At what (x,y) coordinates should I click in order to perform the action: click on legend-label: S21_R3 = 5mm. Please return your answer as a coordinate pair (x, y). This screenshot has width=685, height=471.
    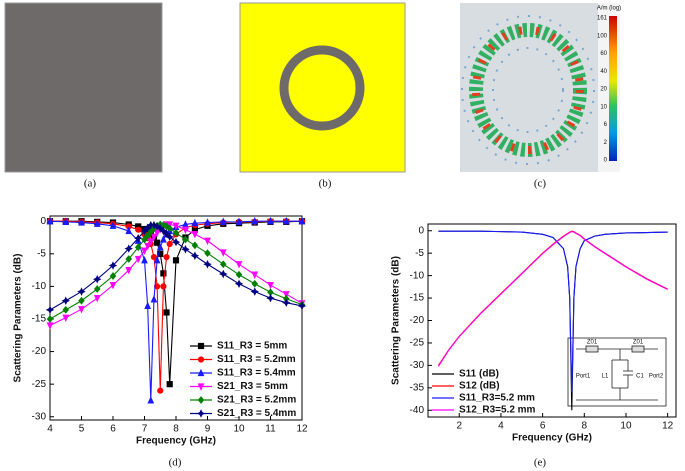
    Looking at the image, I should click on (252, 386).